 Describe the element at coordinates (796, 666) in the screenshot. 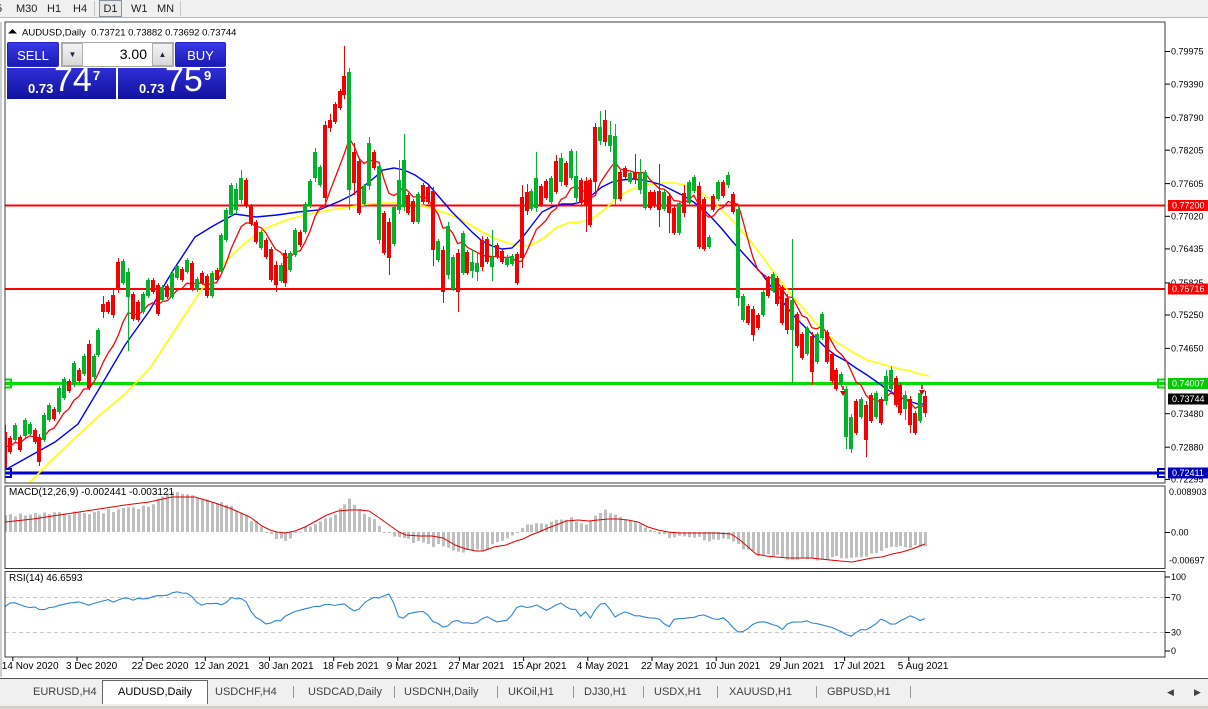

I see `svg-text: 29 Jun 2021` at that location.